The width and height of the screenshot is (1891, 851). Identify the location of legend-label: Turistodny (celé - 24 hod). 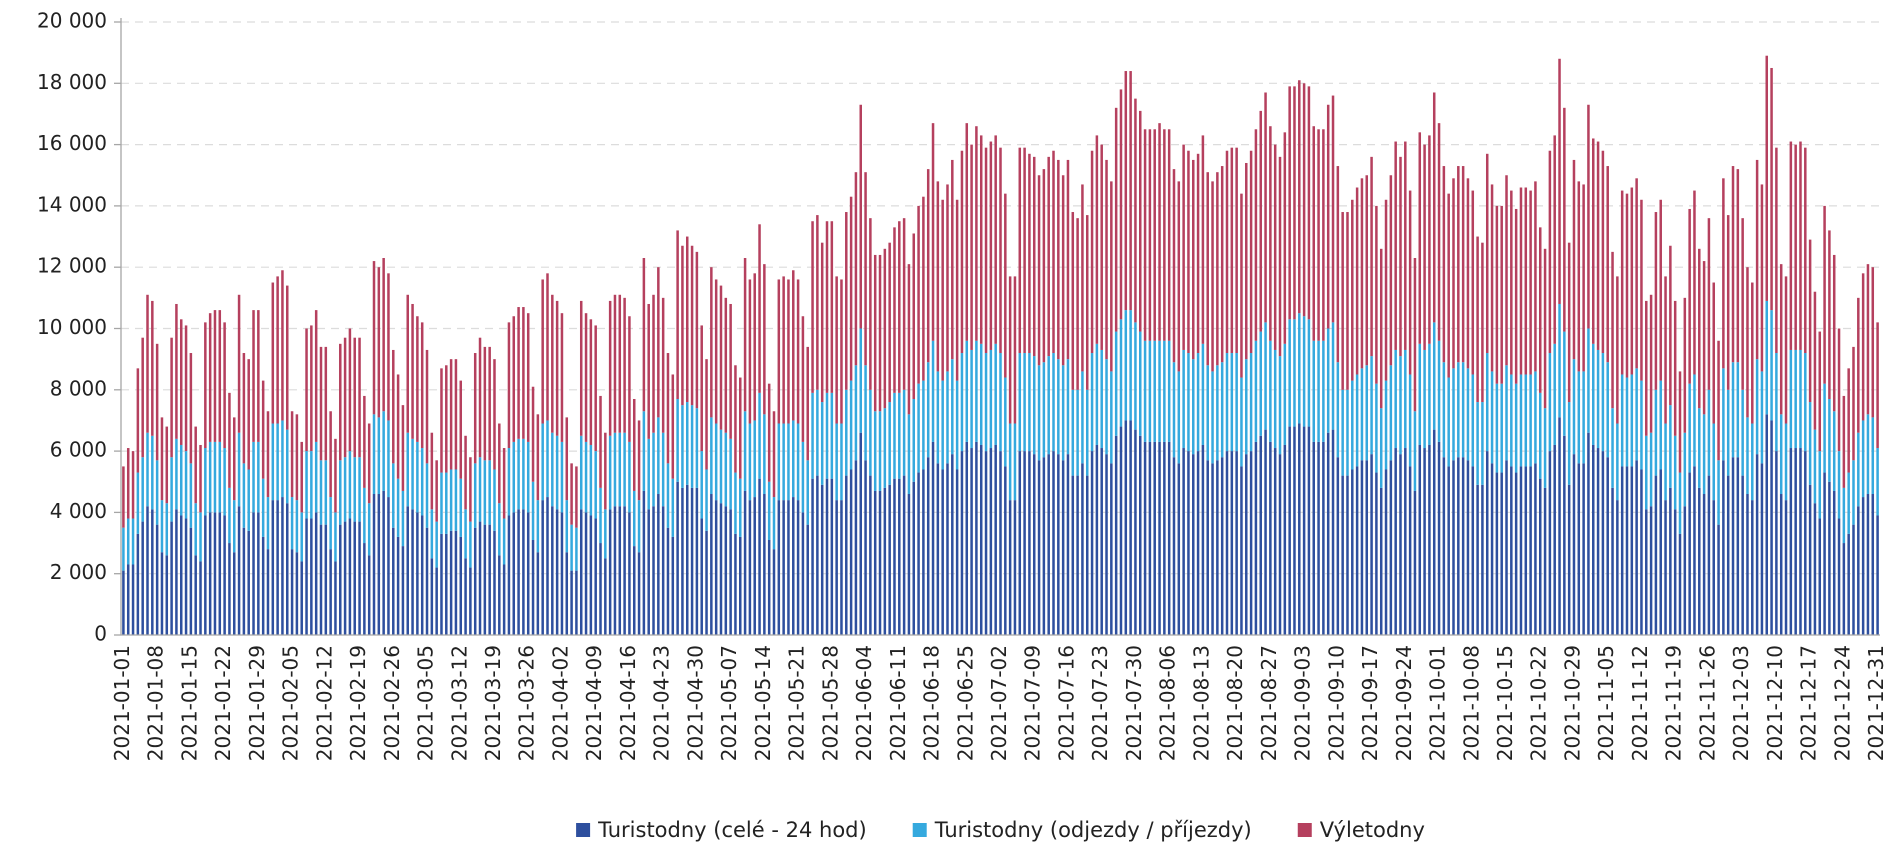
(732, 830).